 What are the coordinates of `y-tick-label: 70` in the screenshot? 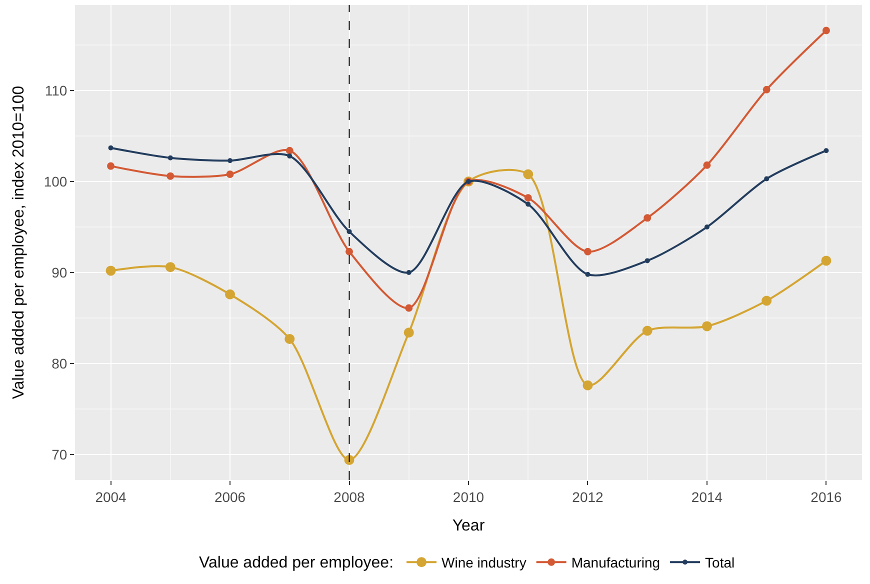 It's located at (60, 454).